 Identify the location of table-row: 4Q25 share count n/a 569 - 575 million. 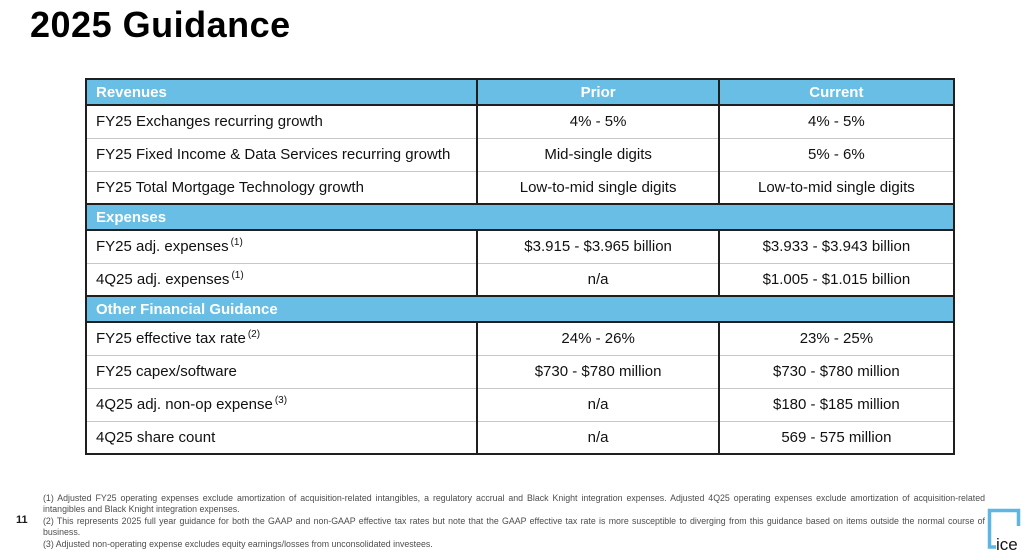
(520, 437).